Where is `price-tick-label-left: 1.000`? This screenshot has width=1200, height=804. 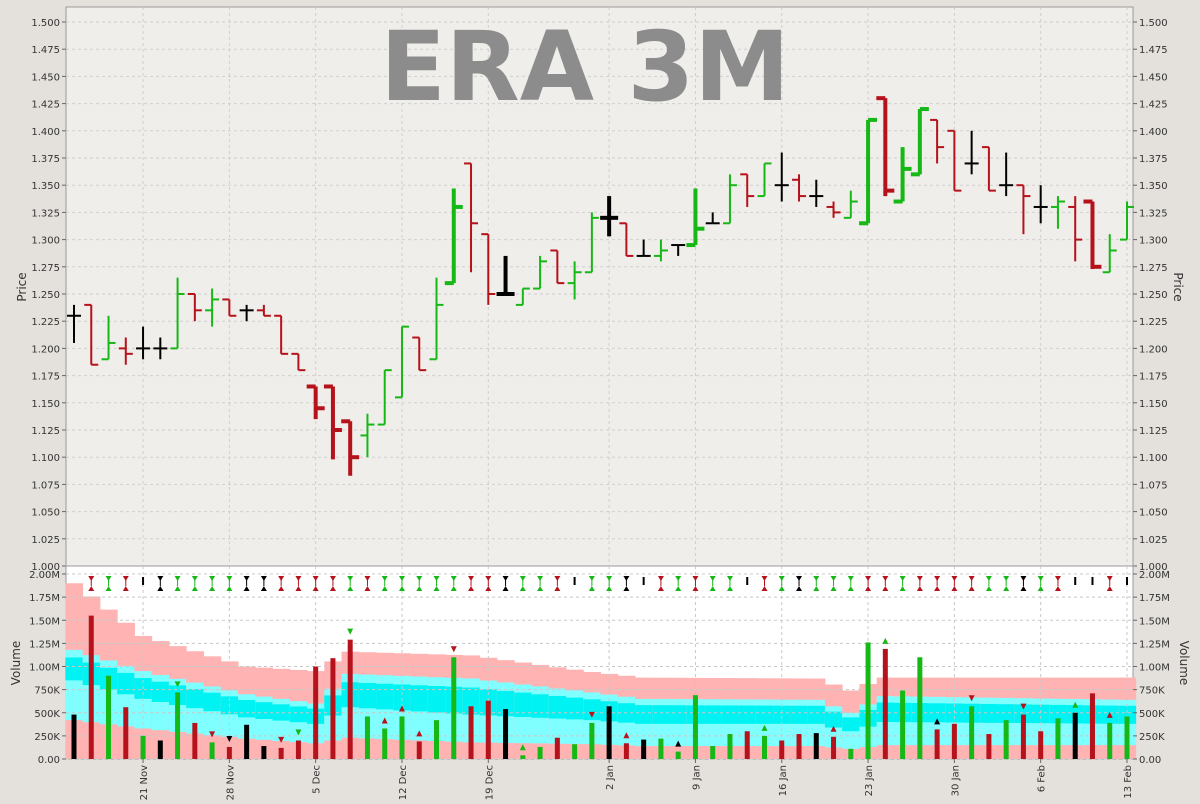 price-tick-label-left: 1.000 is located at coordinates (45, 567).